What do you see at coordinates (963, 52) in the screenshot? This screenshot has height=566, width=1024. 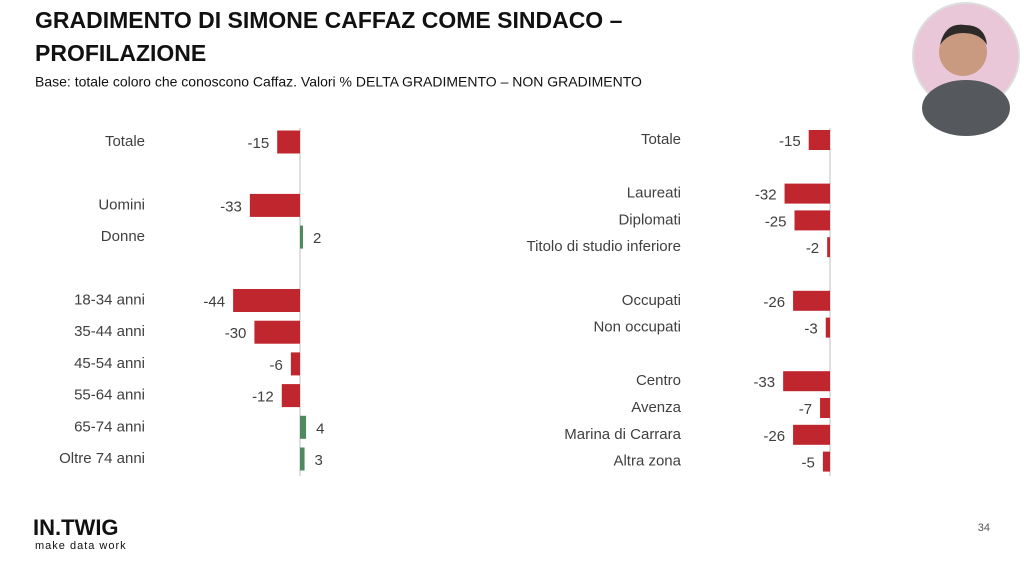 I see `photo-head` at bounding box center [963, 52].